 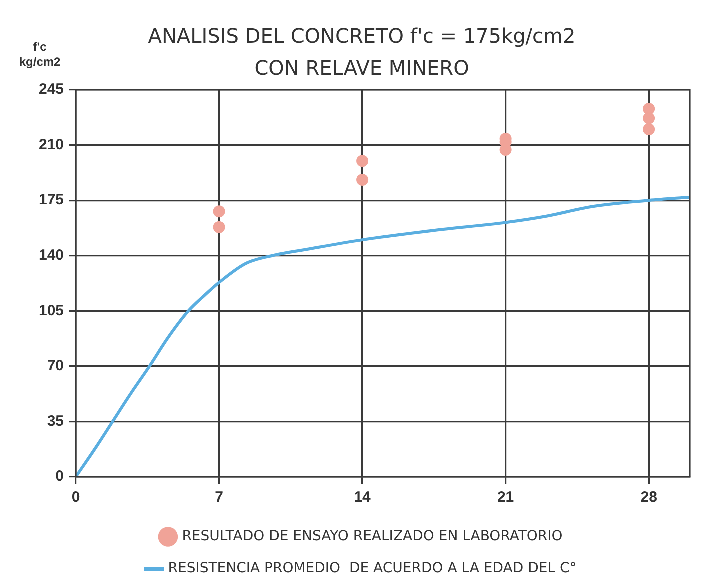 I want to click on y-tick-label: 245, so click(x=51, y=89).